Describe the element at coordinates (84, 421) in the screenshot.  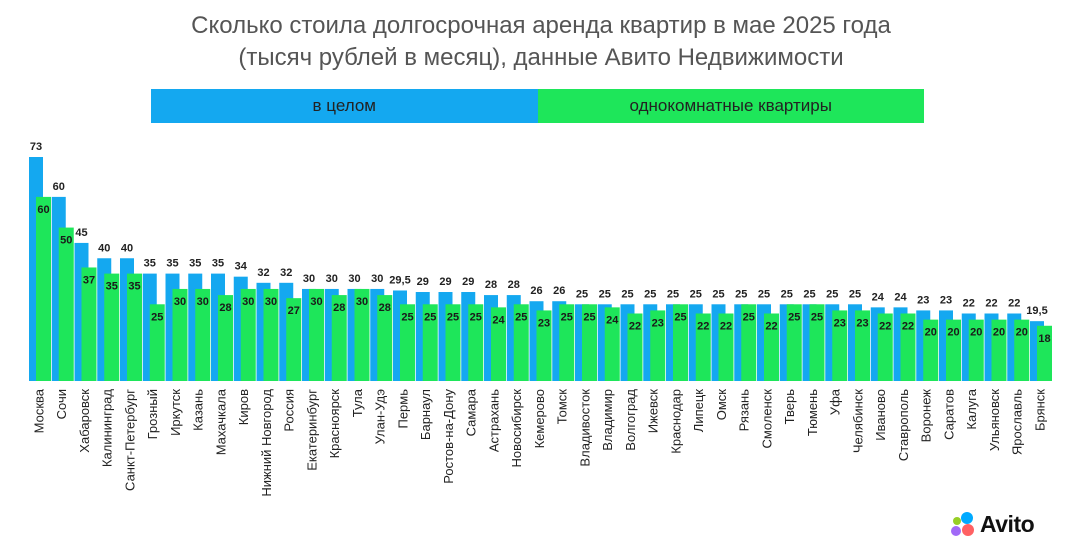
I see `category-label: Хабаровск` at that location.